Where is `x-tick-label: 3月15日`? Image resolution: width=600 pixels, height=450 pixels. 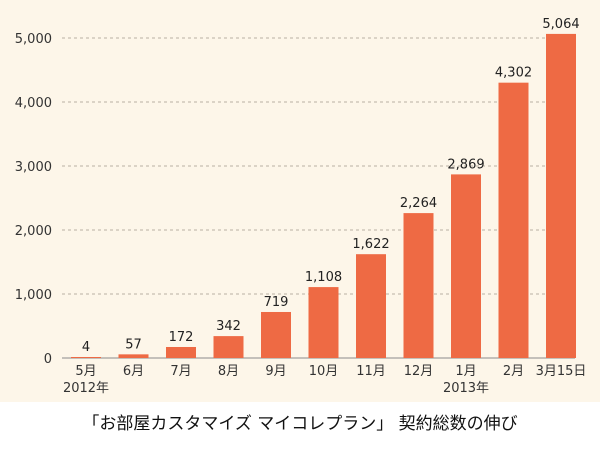 x-tick-label: 3月15日 is located at coordinates (561, 371).